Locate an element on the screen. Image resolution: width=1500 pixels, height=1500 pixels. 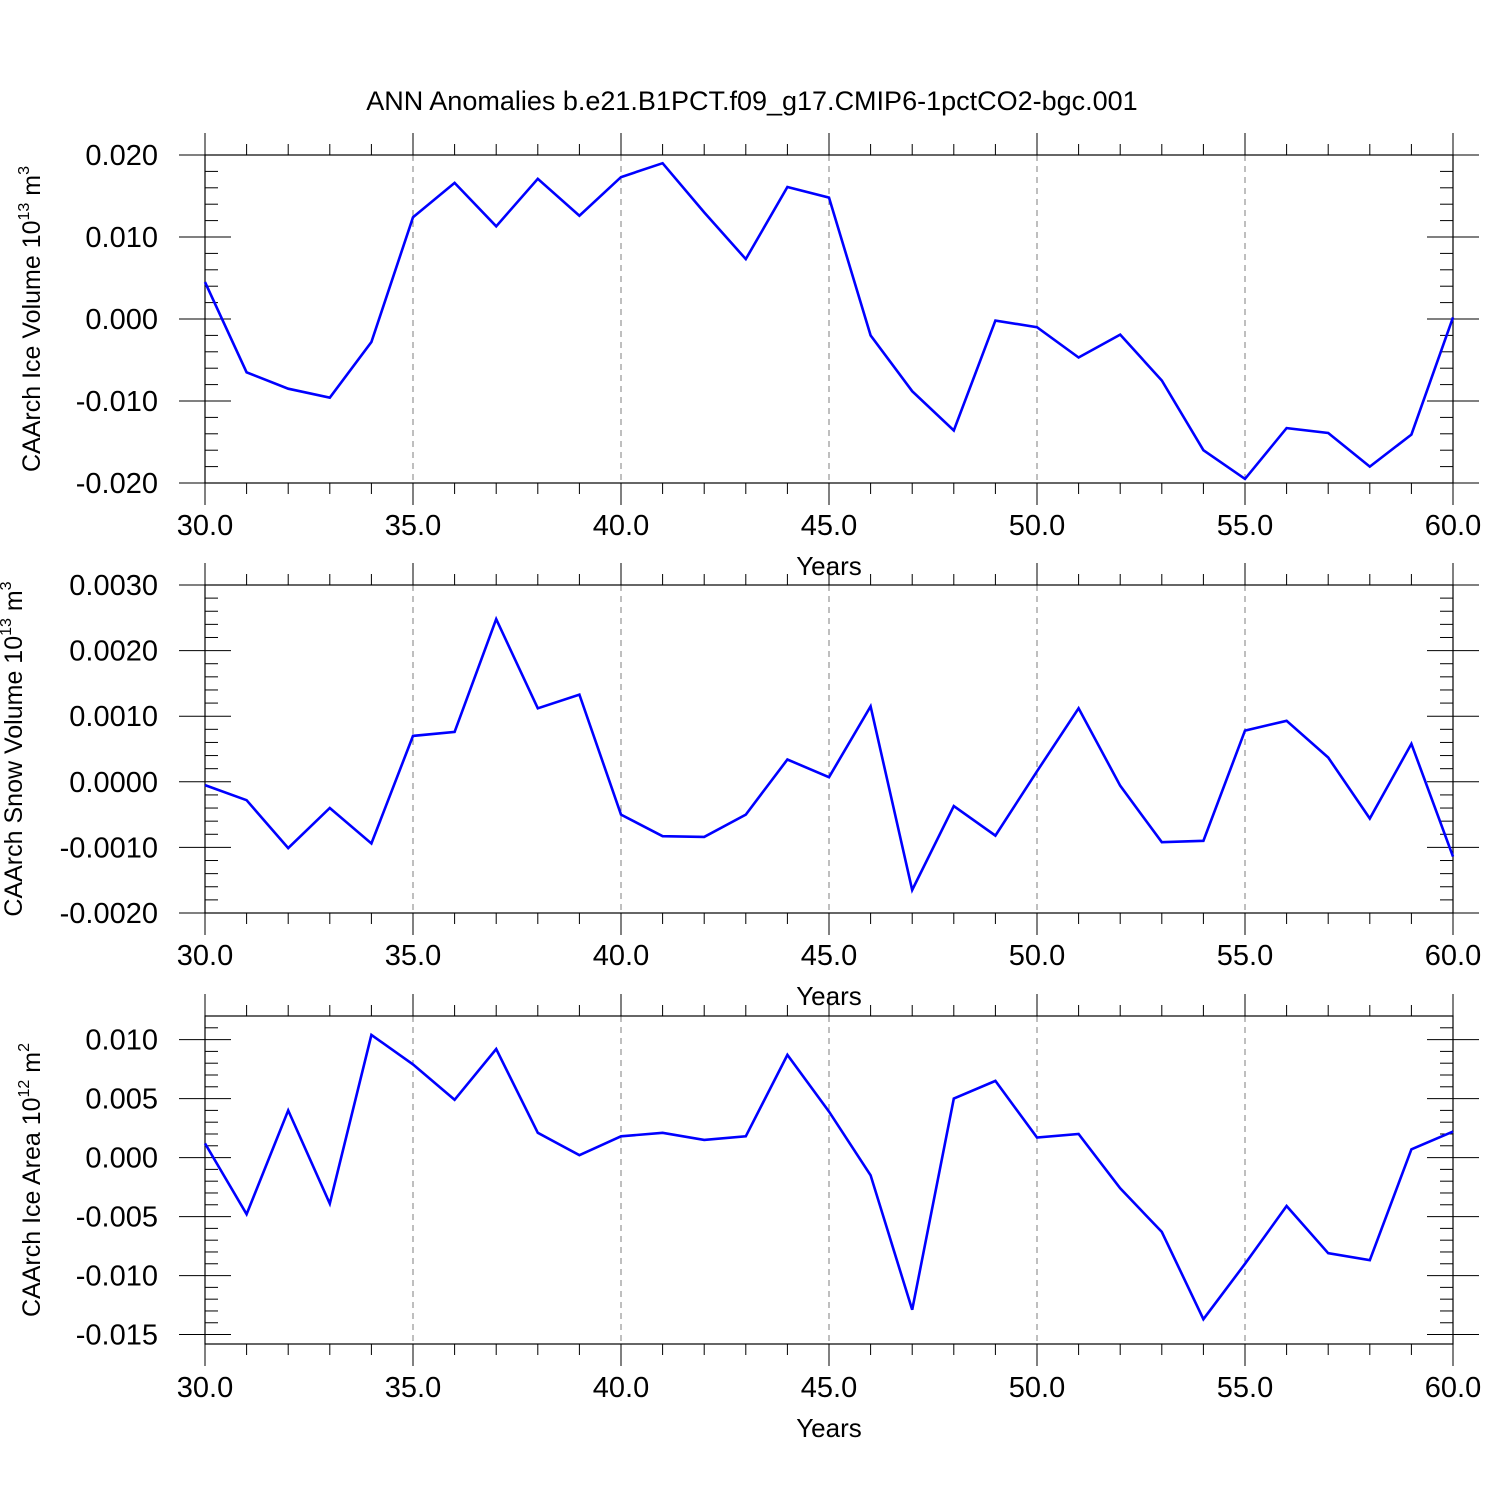
y-tick-label: 0.0030 is located at coordinates (113, 586).